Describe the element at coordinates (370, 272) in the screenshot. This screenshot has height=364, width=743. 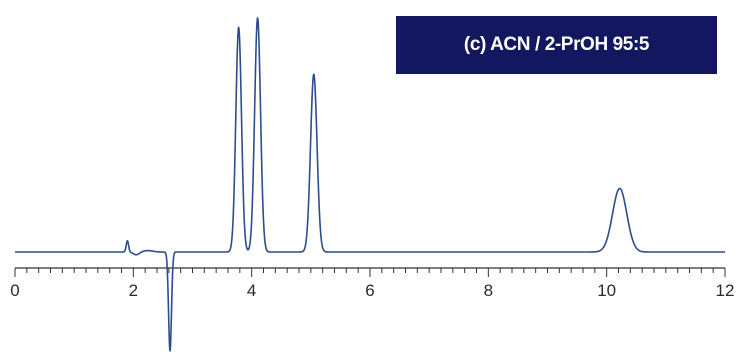
I see `x-axis-ticks` at that location.